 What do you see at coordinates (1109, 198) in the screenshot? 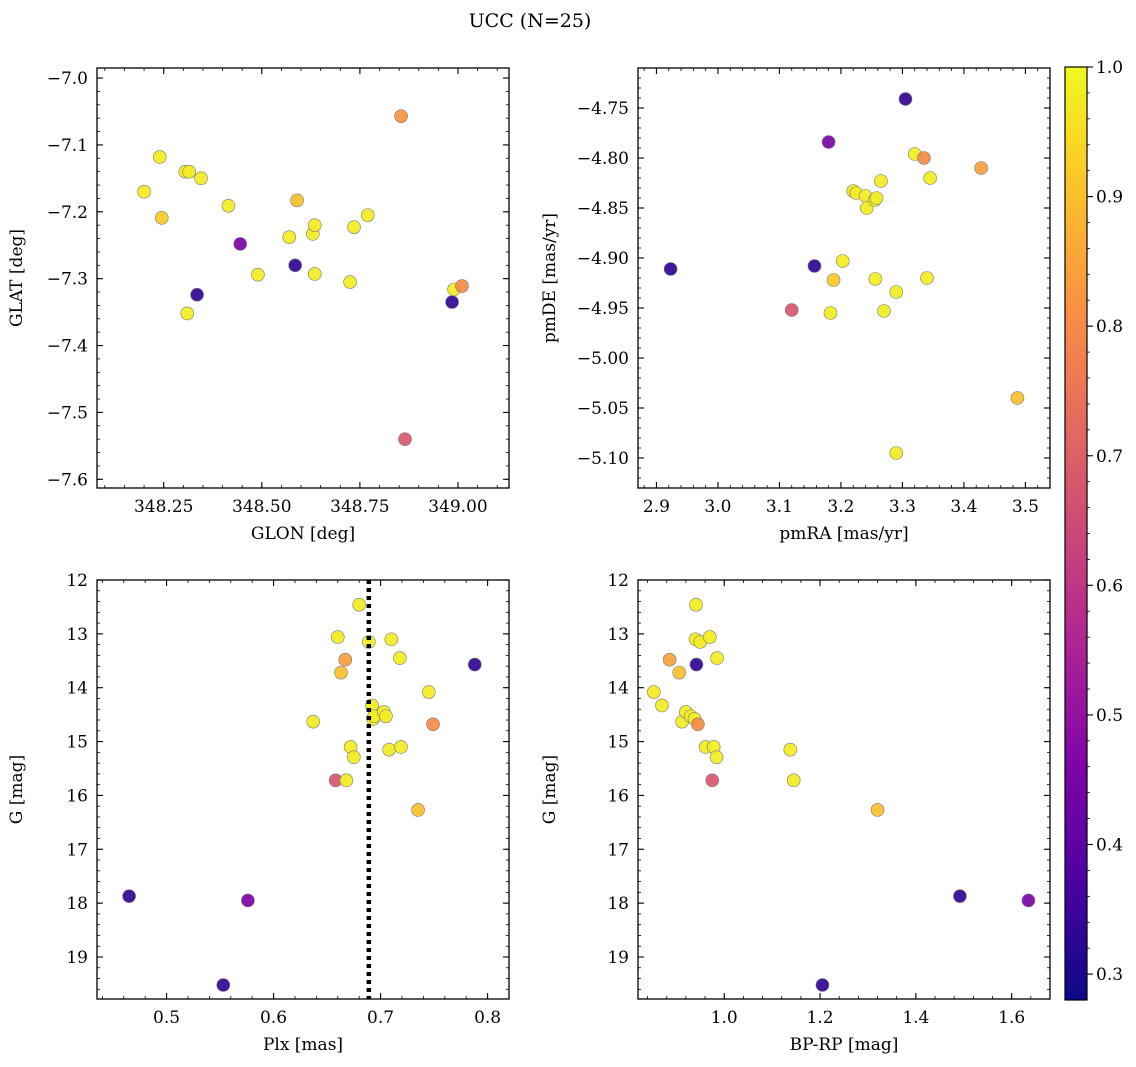
I see `colorbar-tick-label: 0.9` at bounding box center [1109, 198].